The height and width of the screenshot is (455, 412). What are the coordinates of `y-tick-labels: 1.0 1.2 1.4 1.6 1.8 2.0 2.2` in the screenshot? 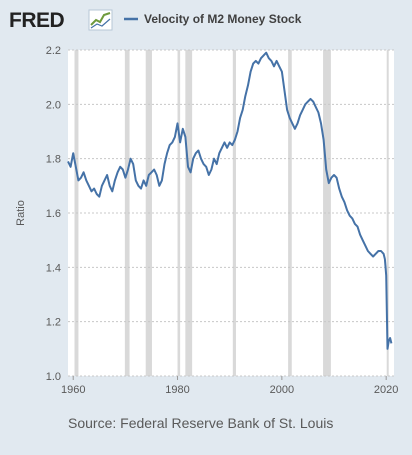 It's located at (53, 214).